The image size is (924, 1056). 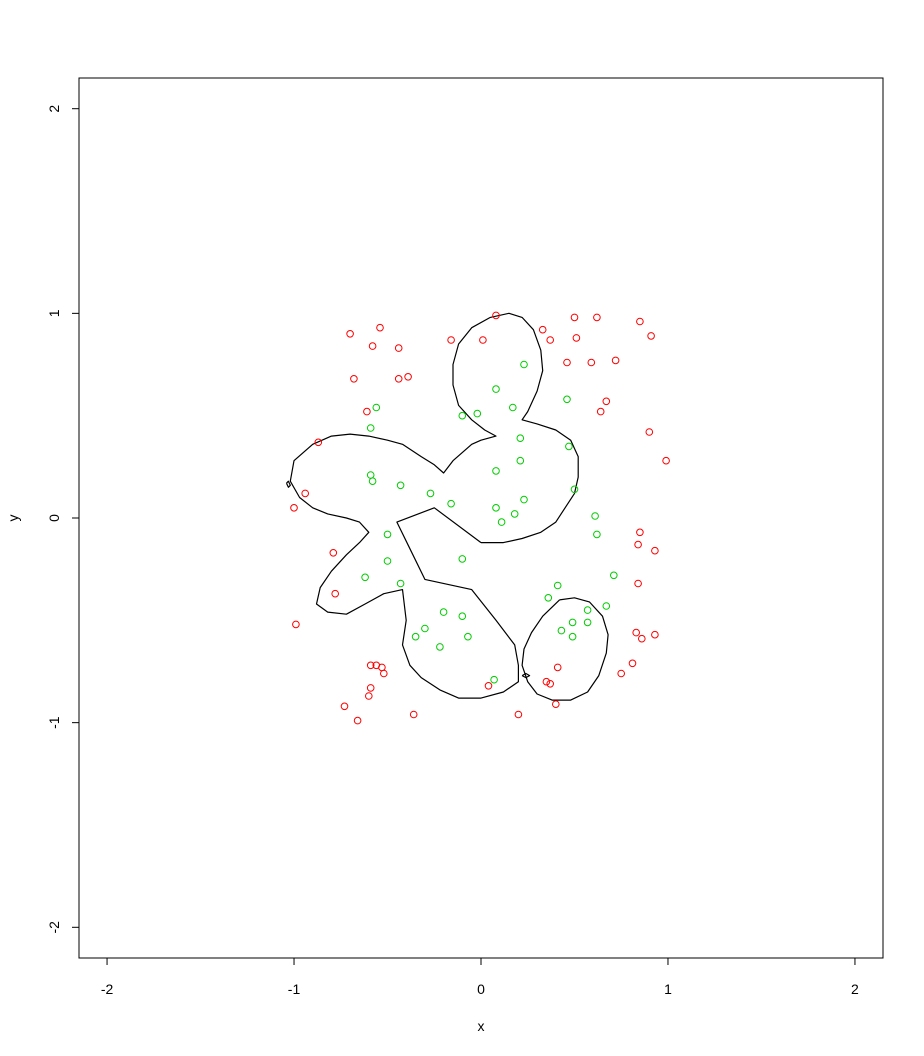 I want to click on y-axis-label: y, so click(x=13, y=518).